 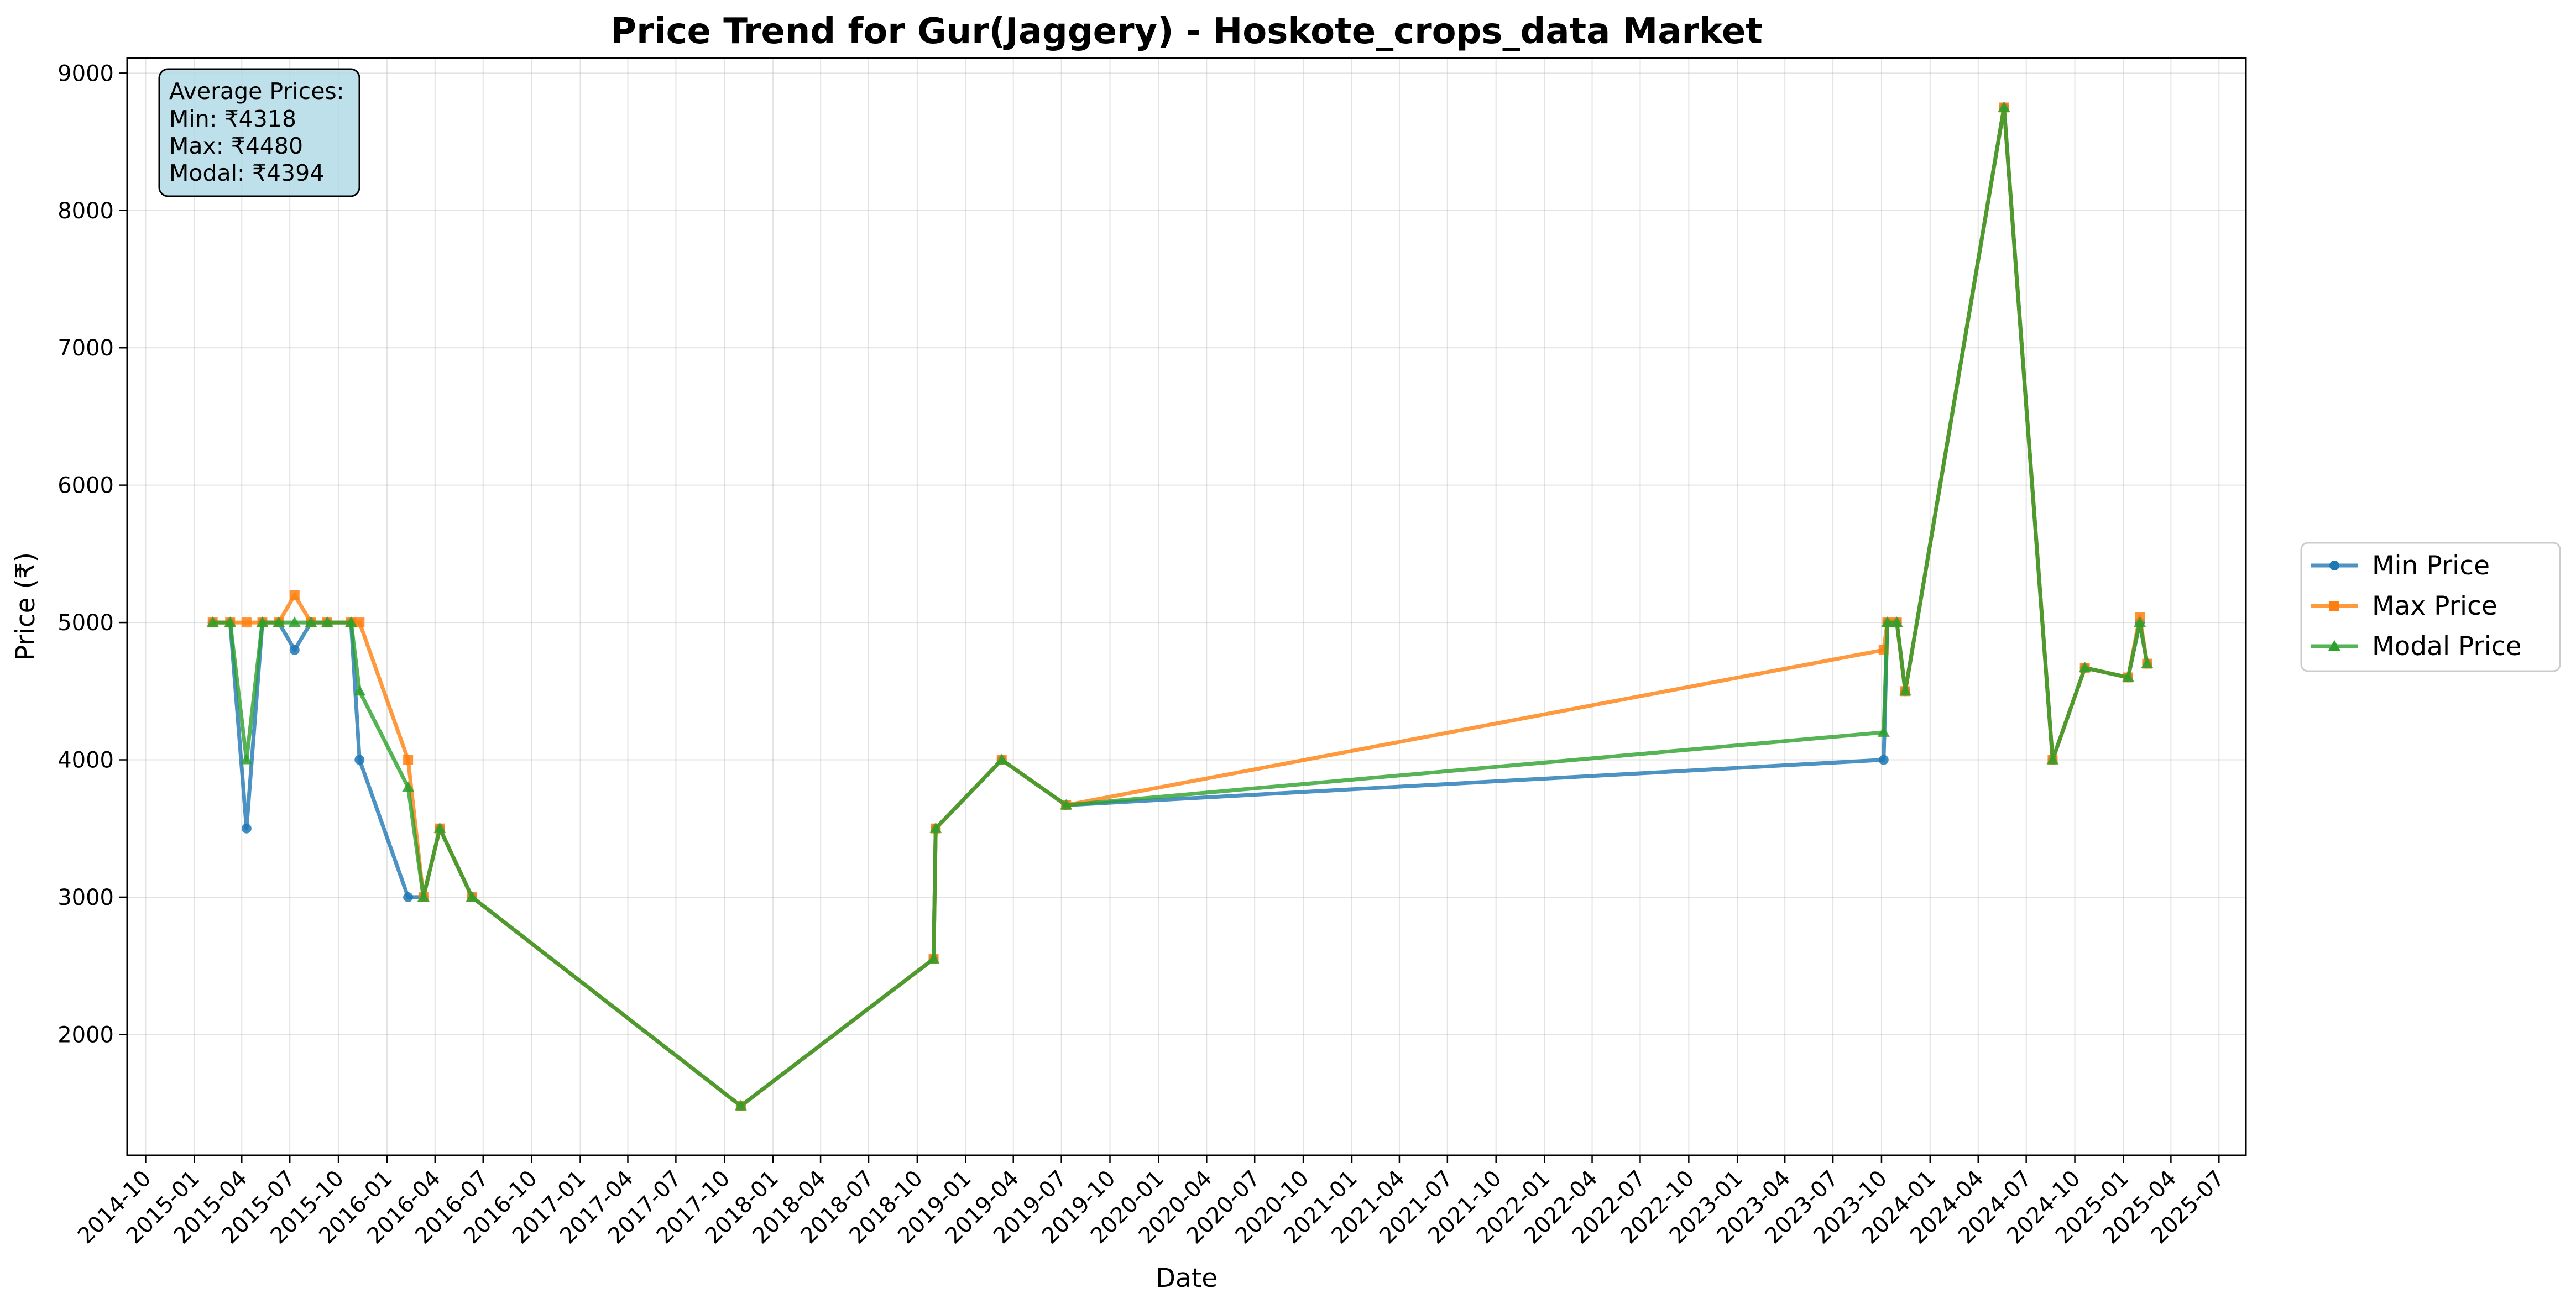 I want to click on legend-marker-modal-price, so click(x=2334, y=645).